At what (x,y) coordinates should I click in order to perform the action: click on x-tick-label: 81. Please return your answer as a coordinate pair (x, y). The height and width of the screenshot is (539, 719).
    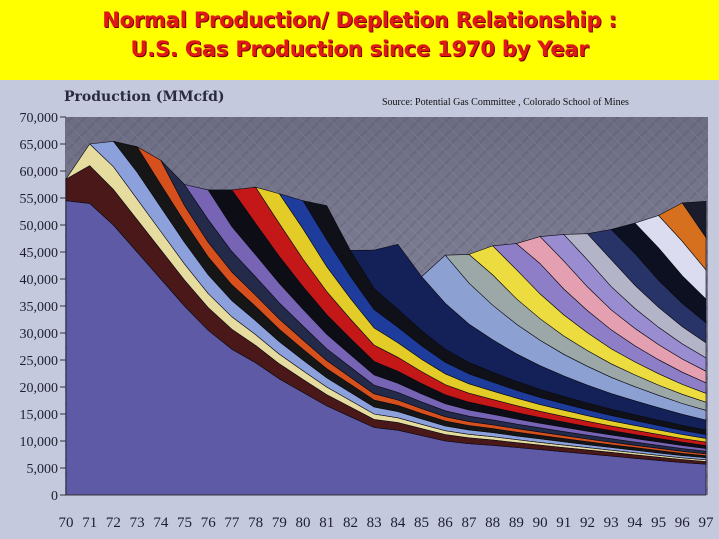
    Looking at the image, I should click on (326, 523).